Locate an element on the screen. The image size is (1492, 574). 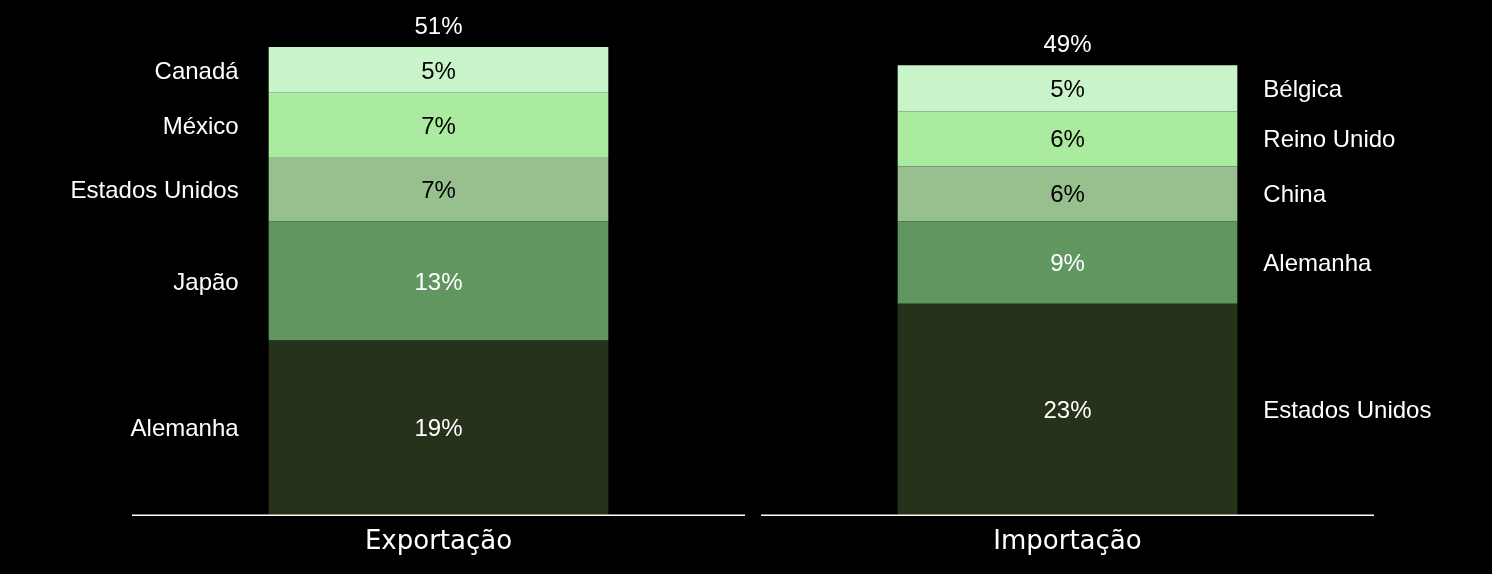
annotation: Japão is located at coordinates (206, 281).